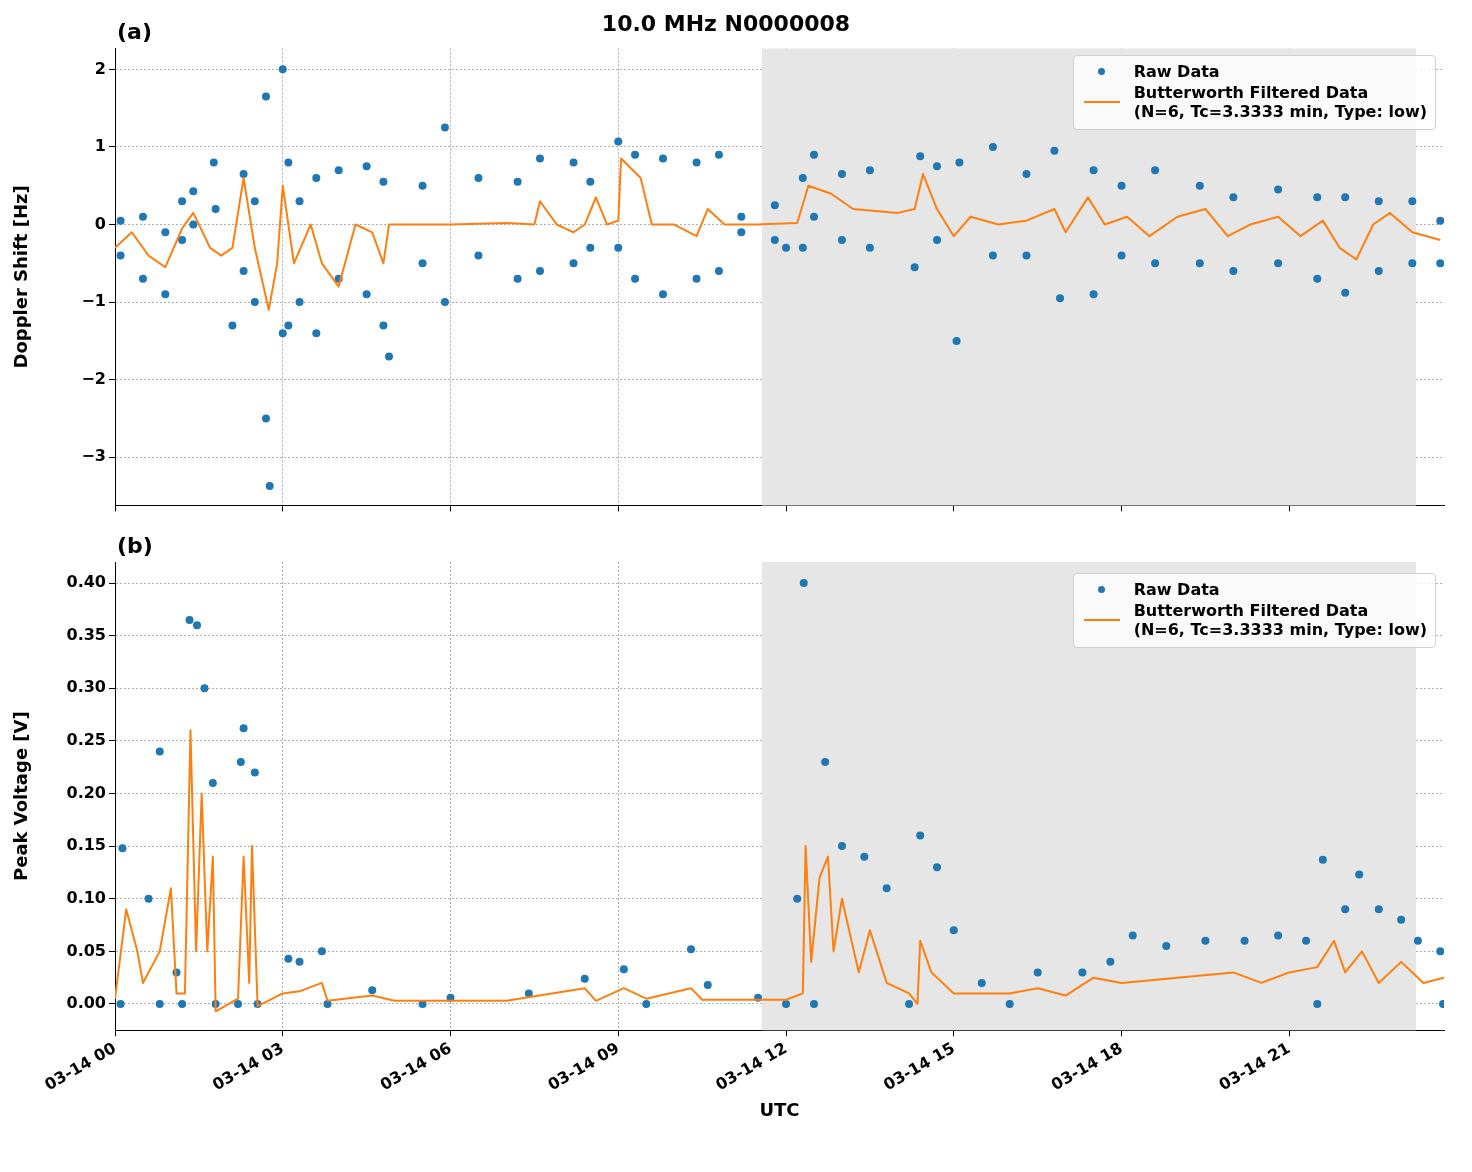 The height and width of the screenshot is (1172, 1472). I want to click on text: (b), so click(135, 545).